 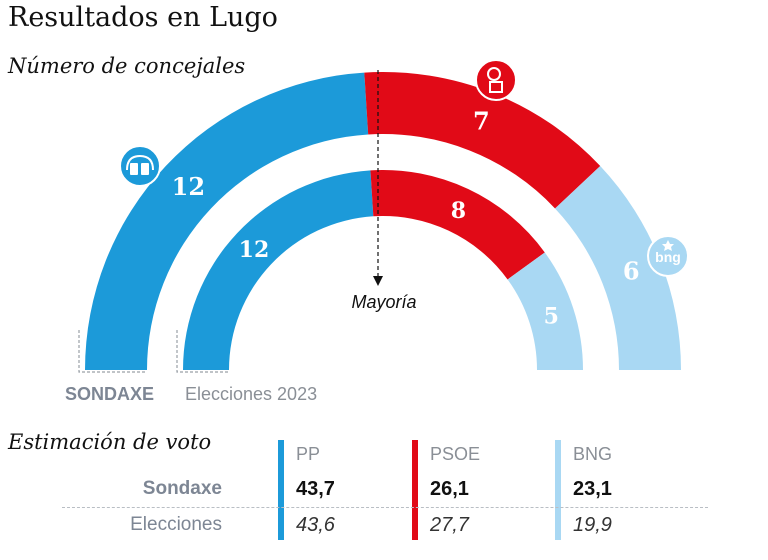 What do you see at coordinates (592, 525) in the screenshot?
I see `elecciones-bng-value: 19,9` at bounding box center [592, 525].